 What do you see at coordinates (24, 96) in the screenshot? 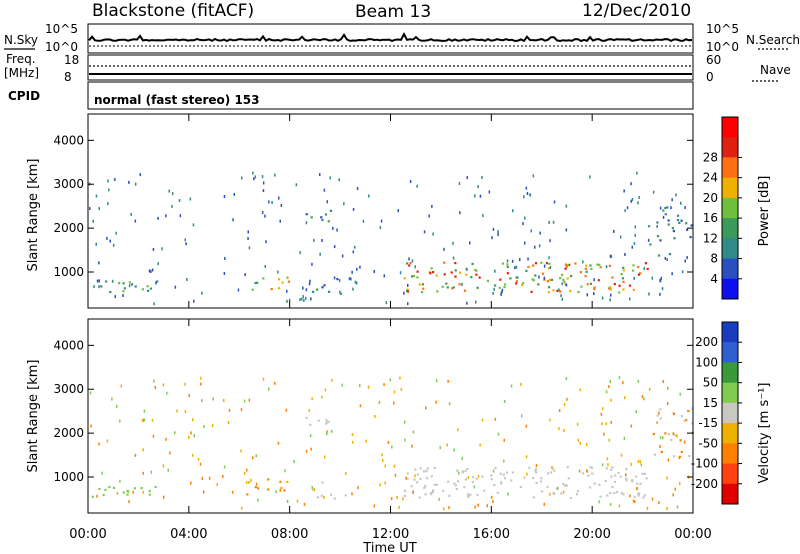
I see `cpid-label: CPID` at bounding box center [24, 96].